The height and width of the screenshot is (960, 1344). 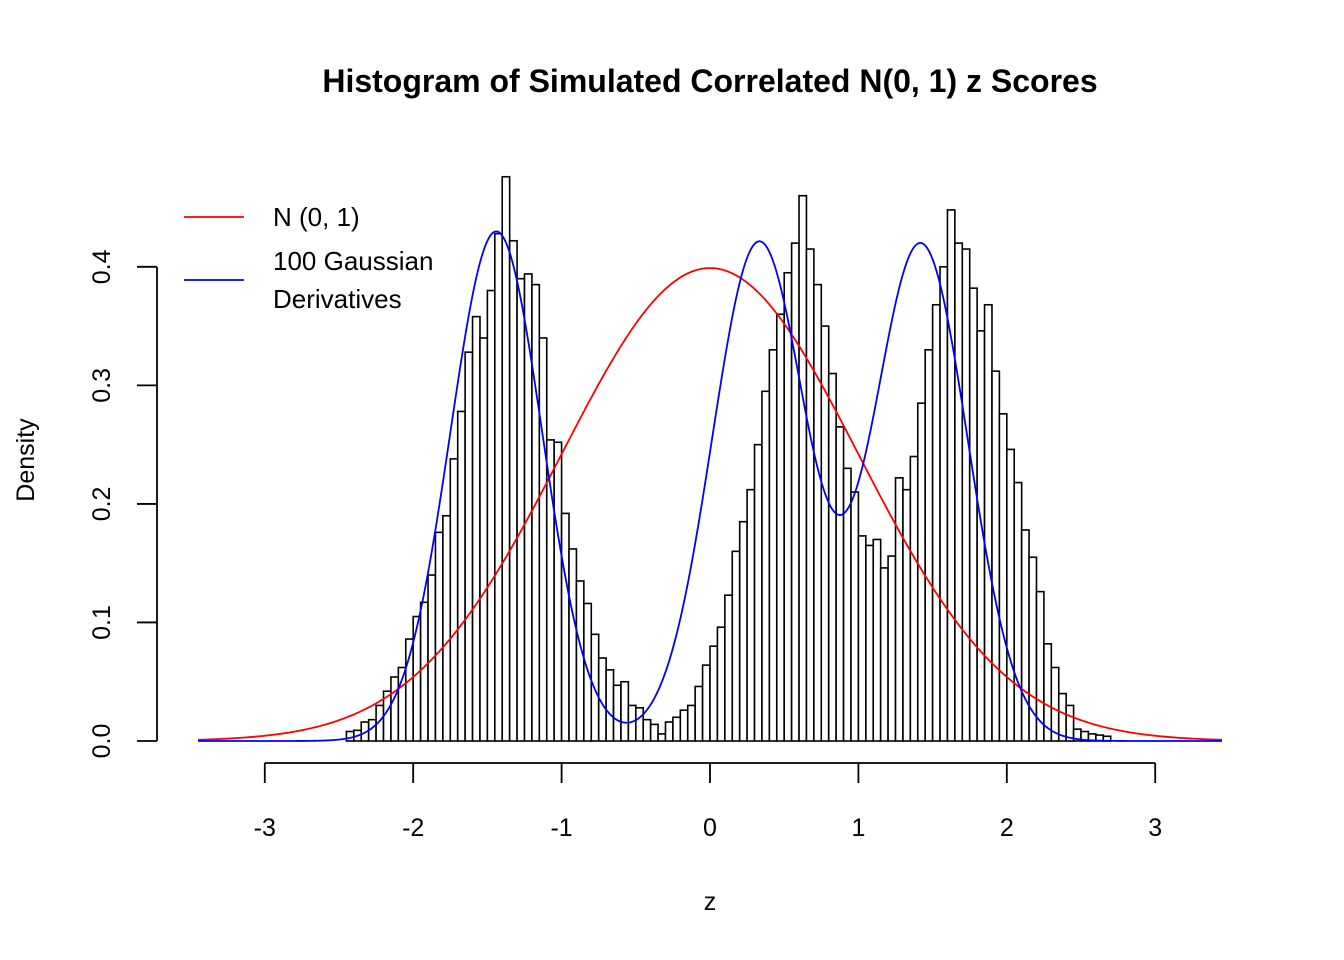 What do you see at coordinates (708, 802) in the screenshot?
I see `x-axis: -3 -2 -1 0 1 2 3` at bounding box center [708, 802].